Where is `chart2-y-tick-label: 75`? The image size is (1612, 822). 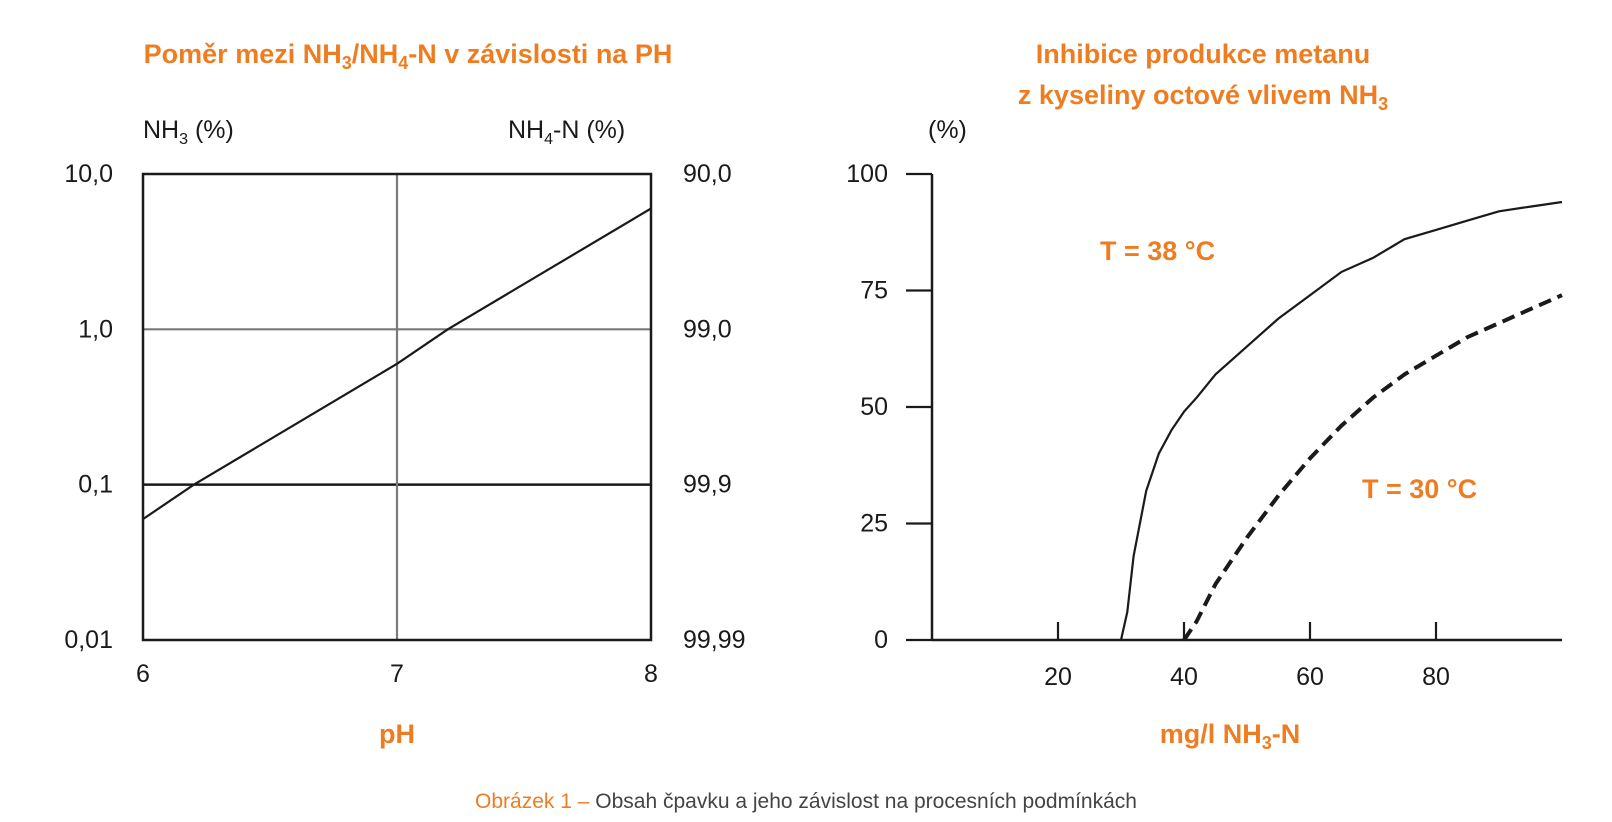
chart2-y-tick-label: 75 is located at coordinates (874, 291).